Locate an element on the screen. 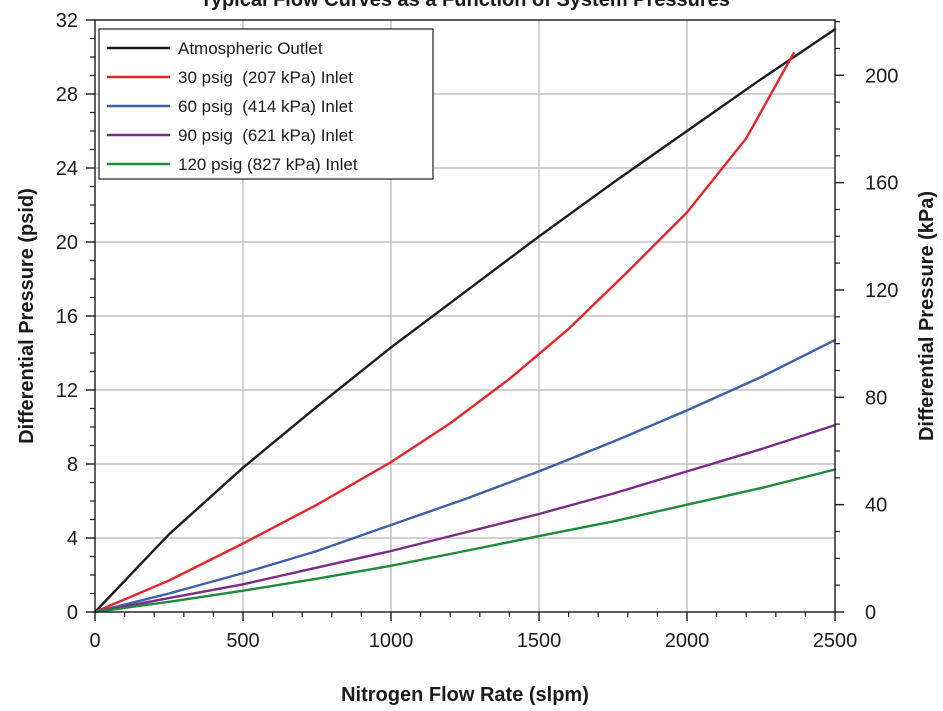 The width and height of the screenshot is (943, 711). legend-label-2: 30 psig (207 kPa) Inlet is located at coordinates (265, 77).